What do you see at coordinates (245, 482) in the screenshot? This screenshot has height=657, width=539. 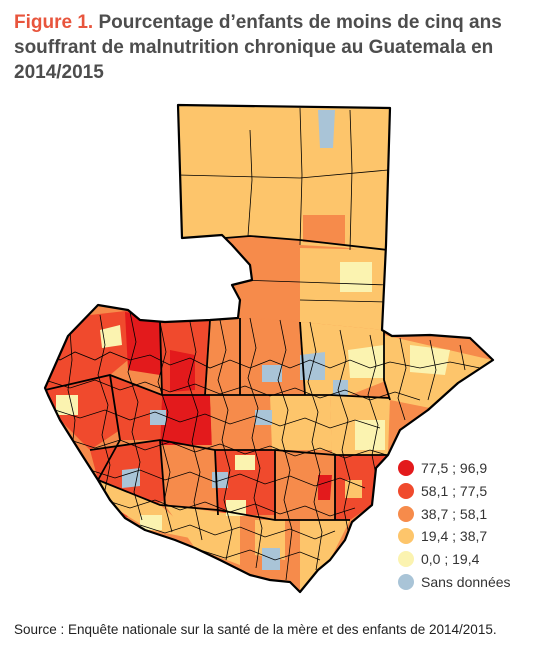 I see `region-chimaltenango` at bounding box center [245, 482].